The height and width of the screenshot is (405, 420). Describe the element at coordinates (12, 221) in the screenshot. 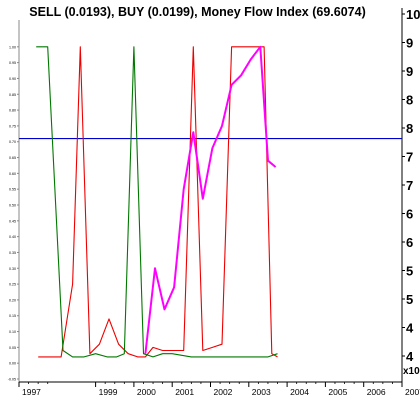

I see `left-tick-label: 0.45` at that location.